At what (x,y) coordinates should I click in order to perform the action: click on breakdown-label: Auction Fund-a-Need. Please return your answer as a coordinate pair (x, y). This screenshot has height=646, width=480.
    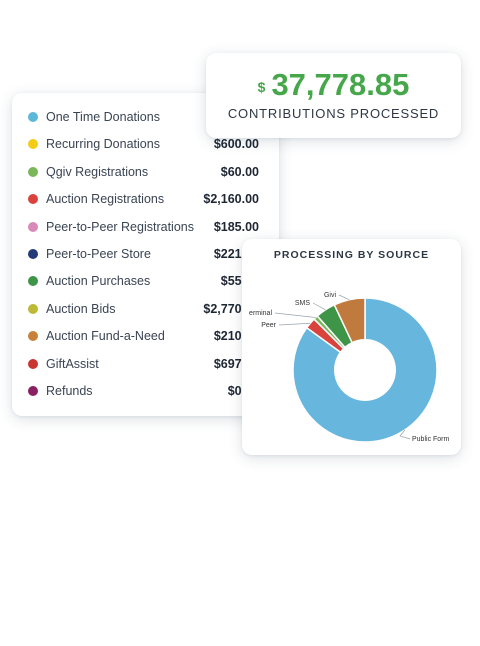
    Looking at the image, I should click on (105, 336).